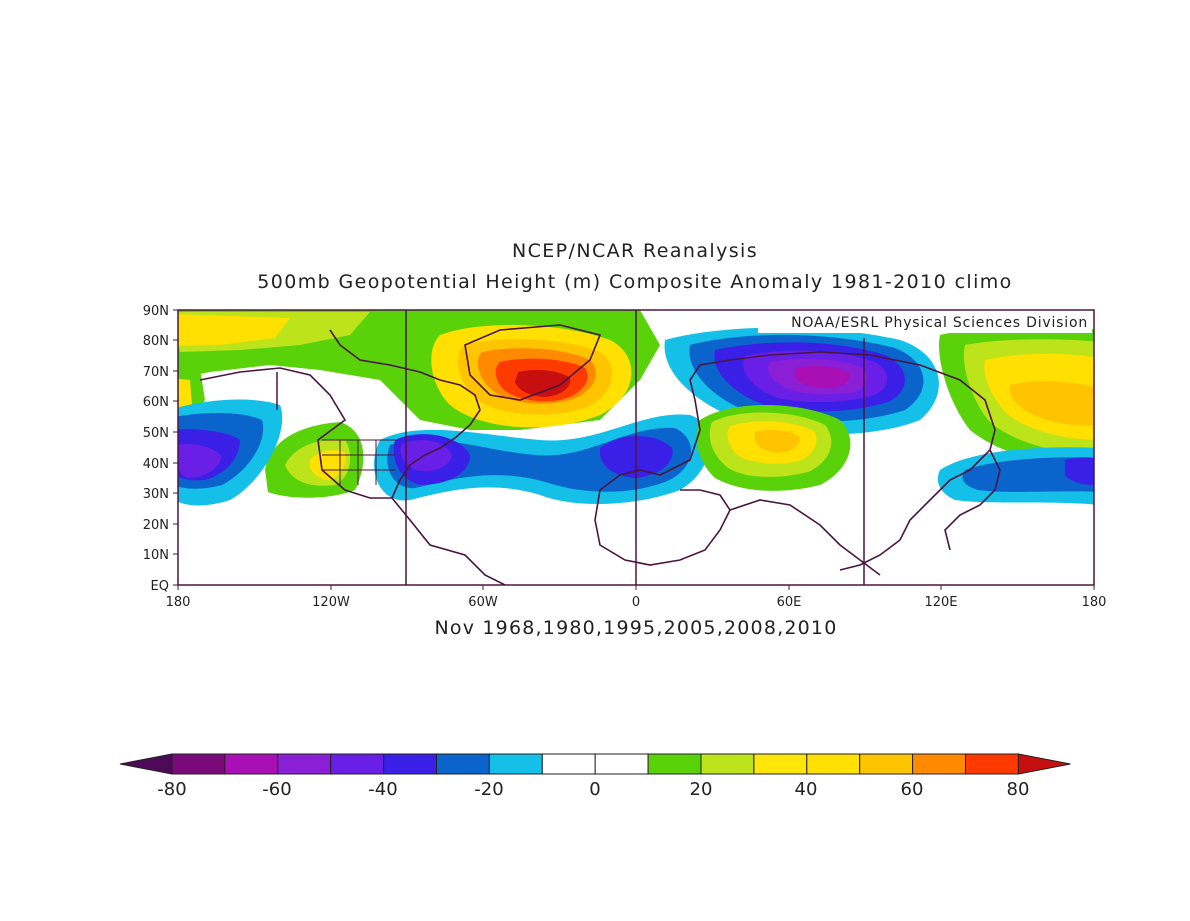 The width and height of the screenshot is (1190, 921). Describe the element at coordinates (156, 372) in the screenshot. I see `lat-label: 70N` at that location.